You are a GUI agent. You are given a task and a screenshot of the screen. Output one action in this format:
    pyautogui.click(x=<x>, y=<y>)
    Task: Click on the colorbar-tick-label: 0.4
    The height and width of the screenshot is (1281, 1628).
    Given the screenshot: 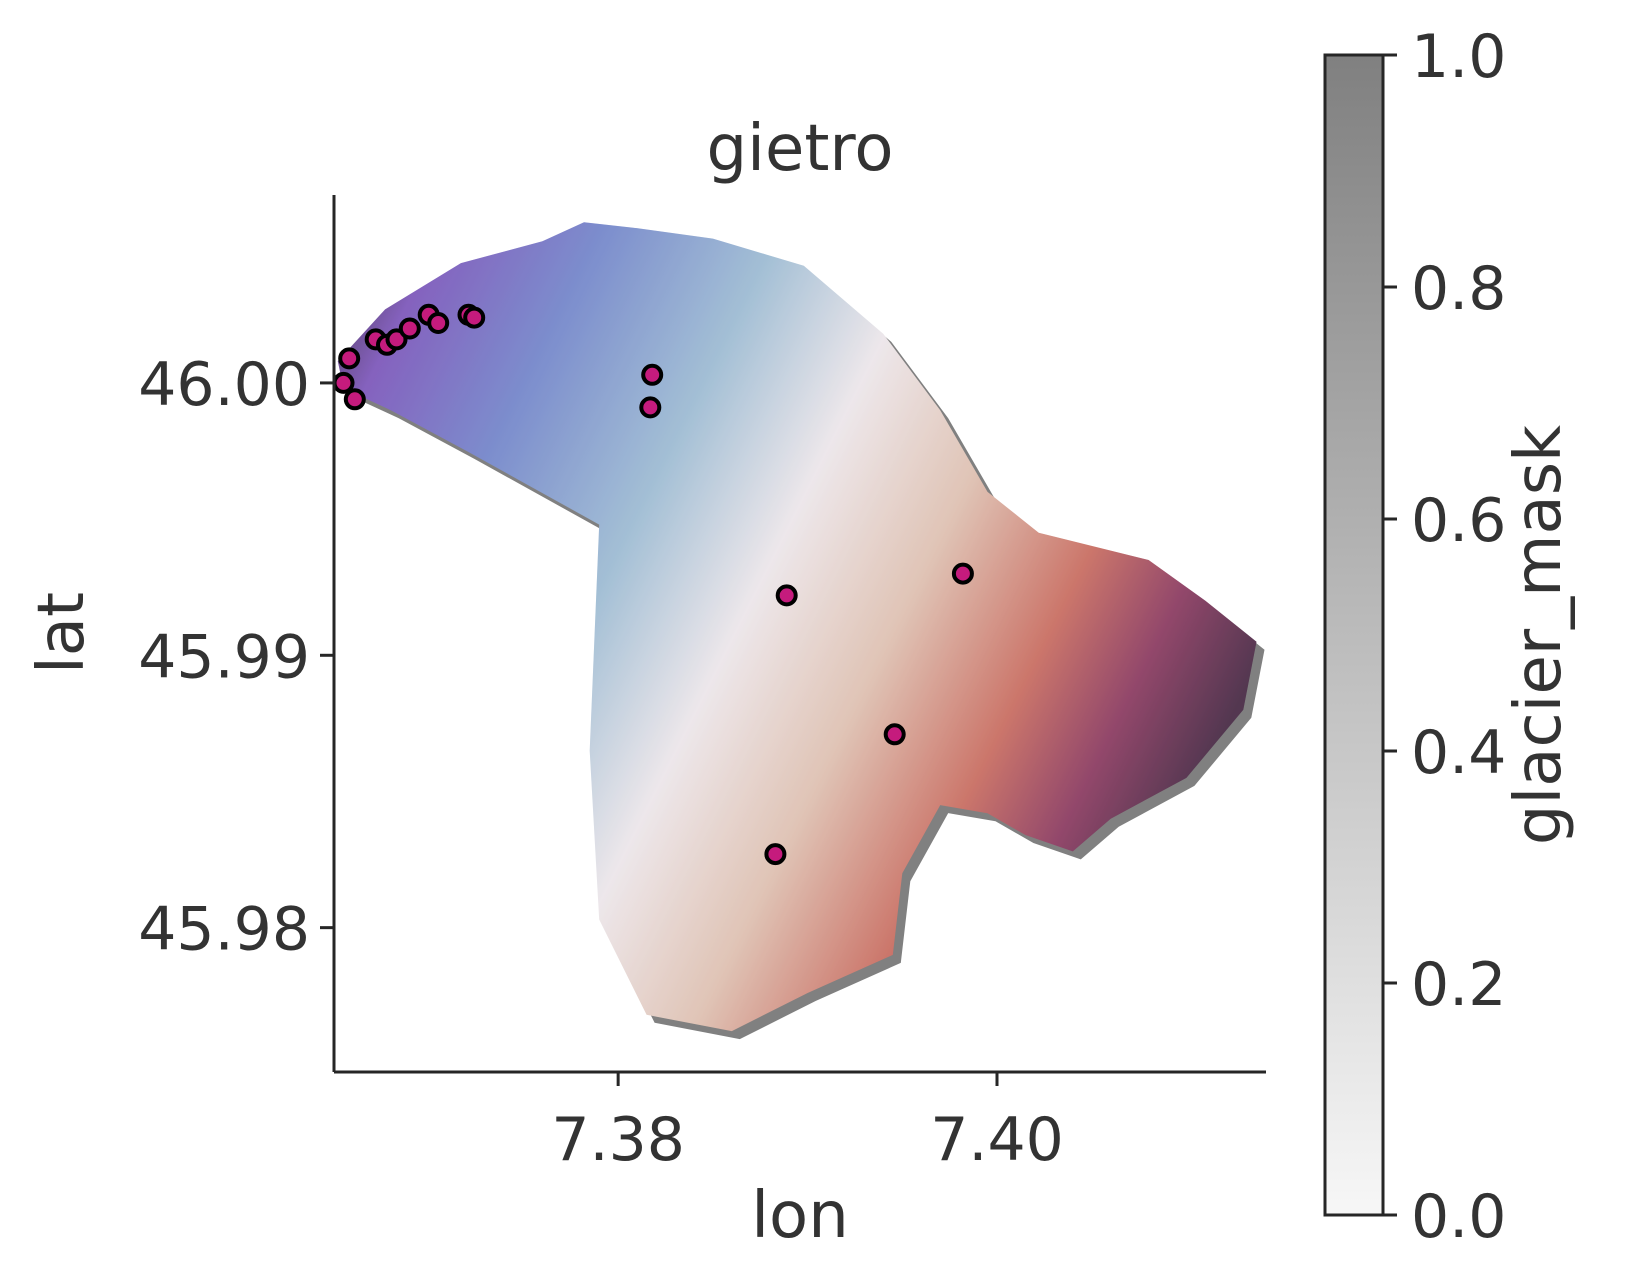 What is the action you would take?
    pyautogui.click(x=1458, y=753)
    